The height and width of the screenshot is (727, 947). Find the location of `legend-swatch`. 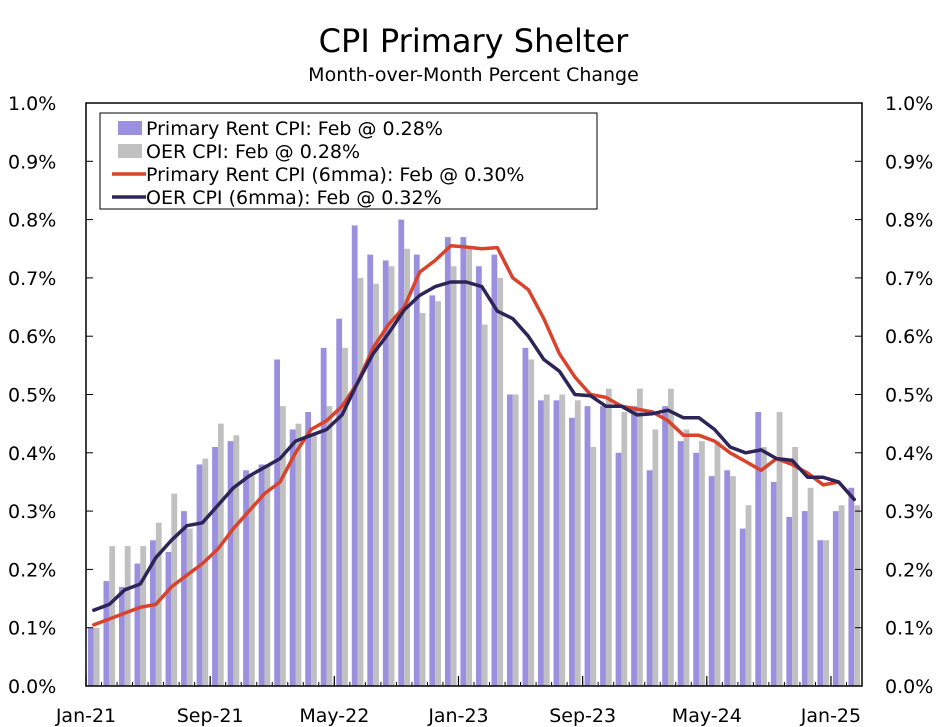

legend-swatch is located at coordinates (130, 151).